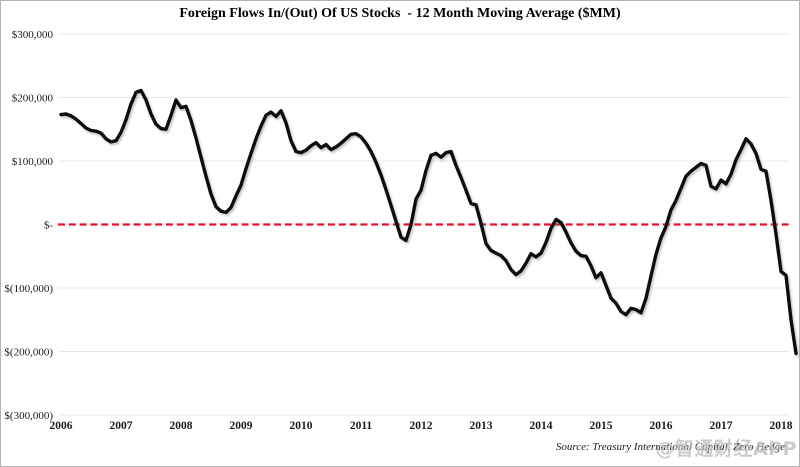 The height and width of the screenshot is (467, 800). Describe the element at coordinates (481, 426) in the screenshot. I see `x-tick-label: 2013` at that location.